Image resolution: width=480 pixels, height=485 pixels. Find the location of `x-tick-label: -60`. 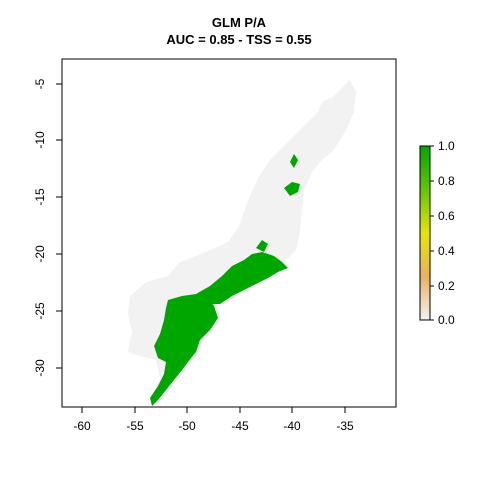

x-tick-label: -60 is located at coordinates (82, 426).